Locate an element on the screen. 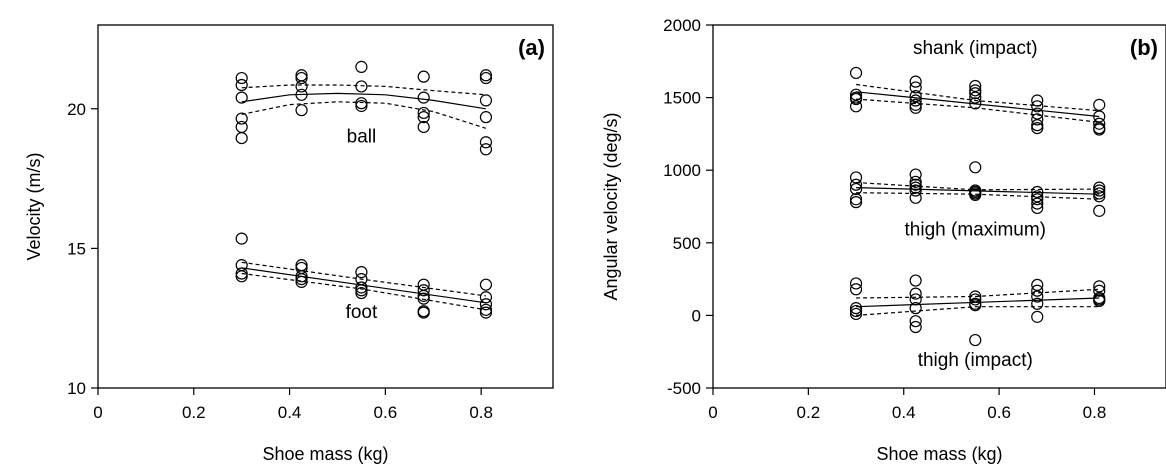  y-tick-label: 15 is located at coordinates (76, 248).